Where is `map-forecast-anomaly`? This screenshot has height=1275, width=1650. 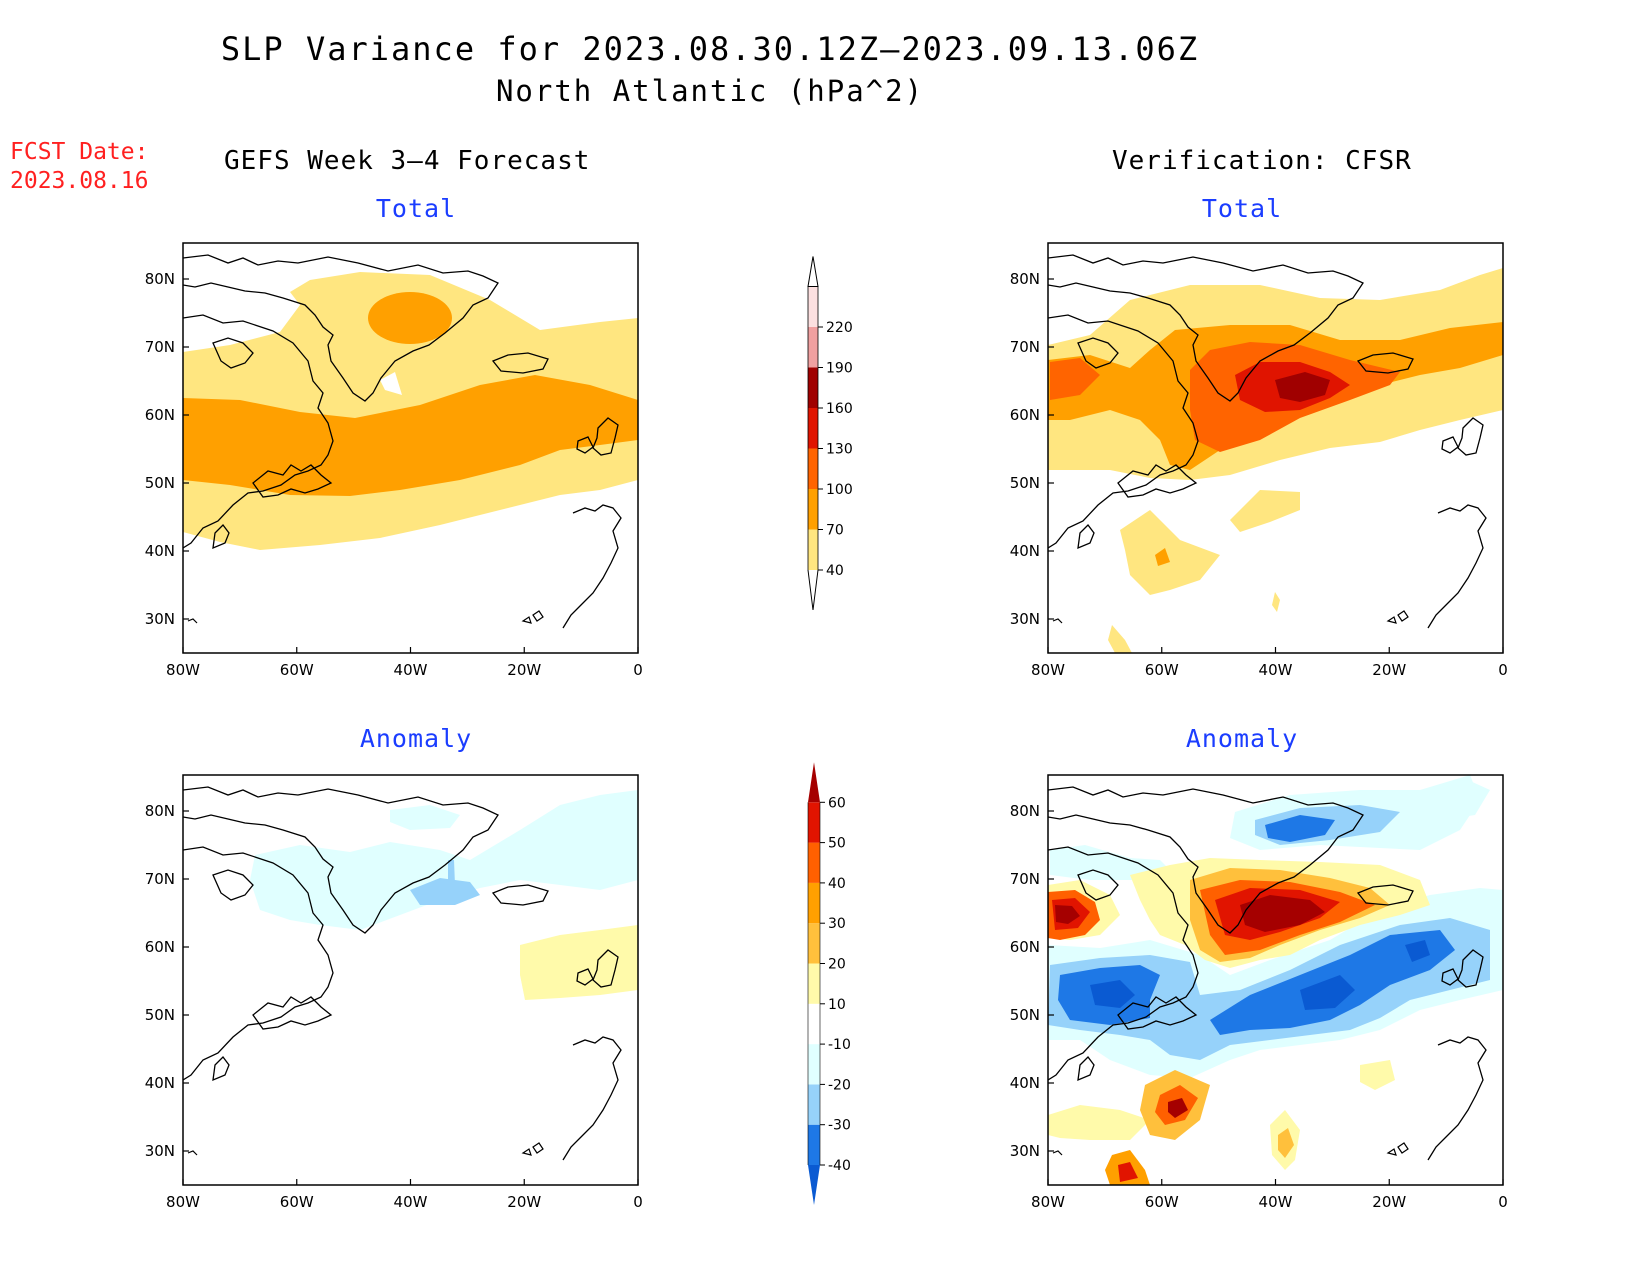 map-forecast-anomaly is located at coordinates (410, 980).